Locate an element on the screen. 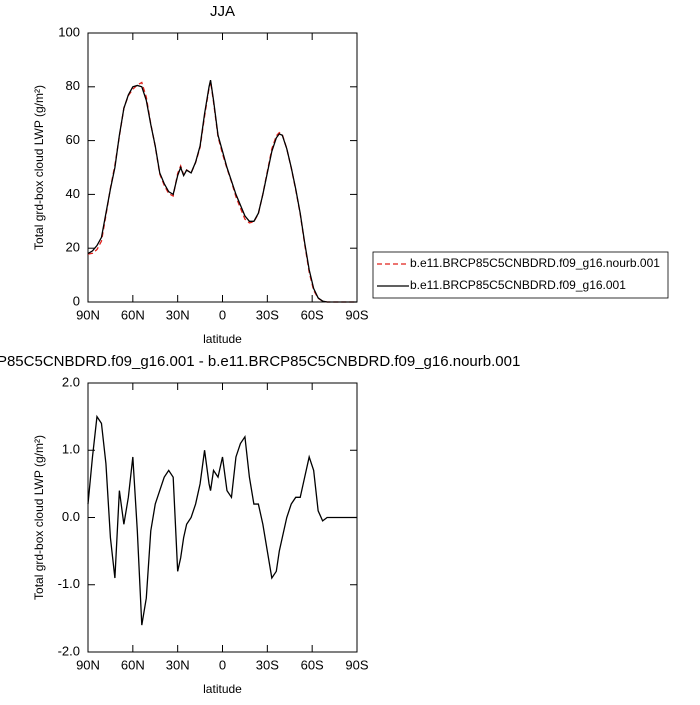 The image size is (700, 705). y-tick-label: 80 is located at coordinates (73, 85).